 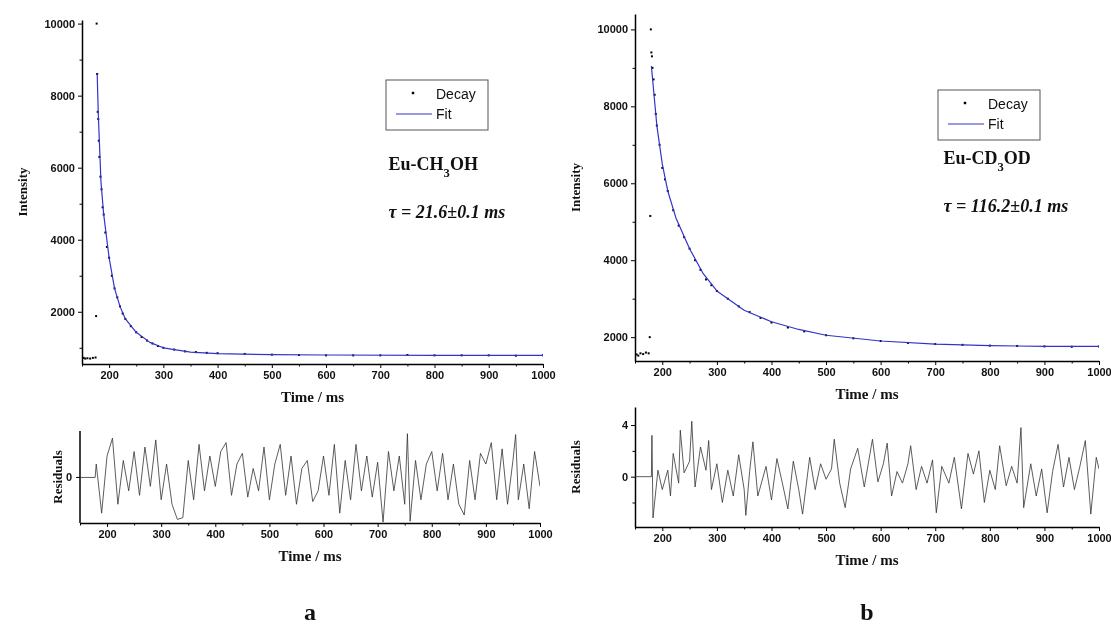 I want to click on annotation: Eu-CH$_{3}$OH, so click(x=433, y=167).